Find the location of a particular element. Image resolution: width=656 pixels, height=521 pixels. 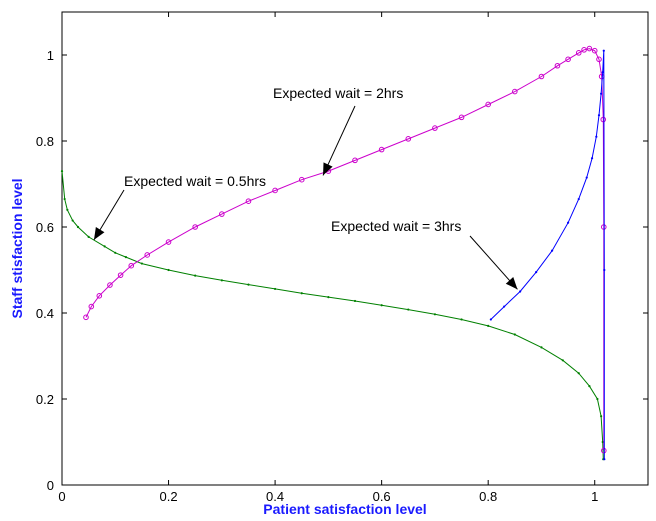

annotation-arrow-line is located at coordinates (339, 140).